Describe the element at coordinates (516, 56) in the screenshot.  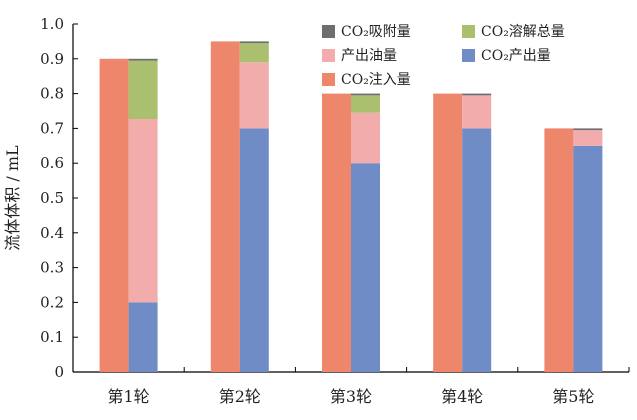
I see `legend-label: CO₂产出量` at that location.